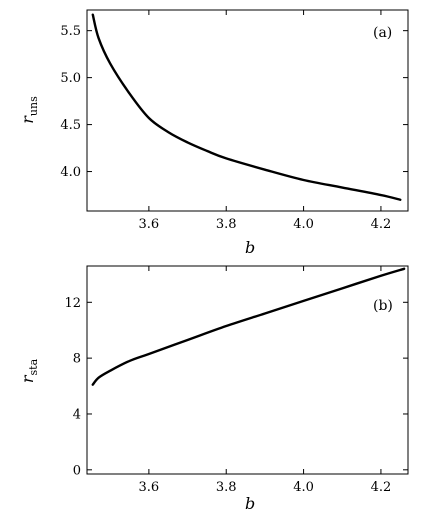  Describe the element at coordinates (226, 487) in the screenshot. I see `panel-b-xtick-label: 3.8` at that location.